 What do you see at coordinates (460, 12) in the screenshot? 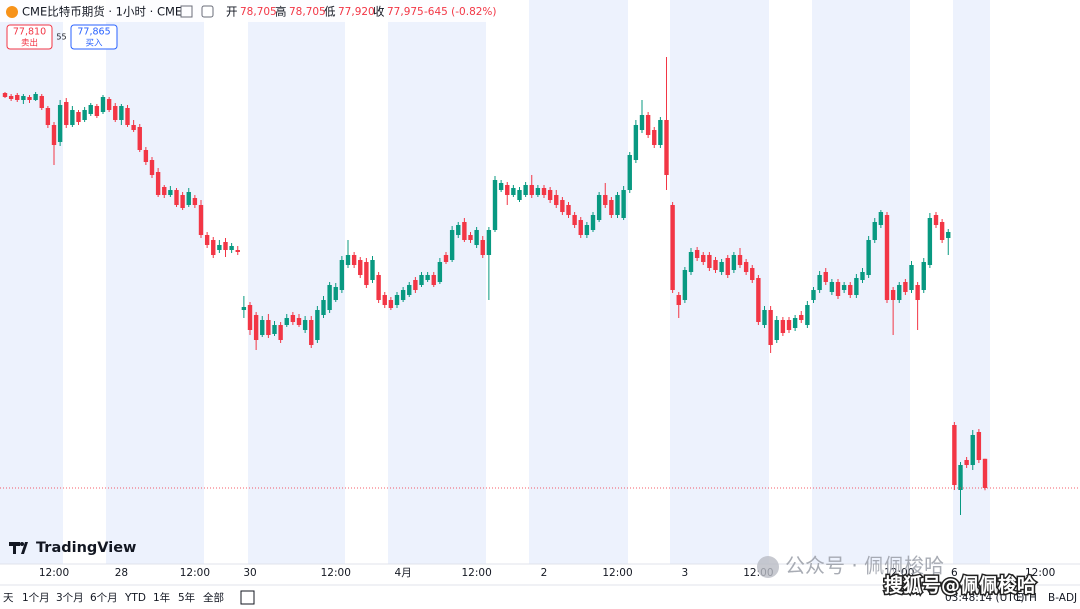
I see `change: -645 (-0.82%)` at bounding box center [460, 12].